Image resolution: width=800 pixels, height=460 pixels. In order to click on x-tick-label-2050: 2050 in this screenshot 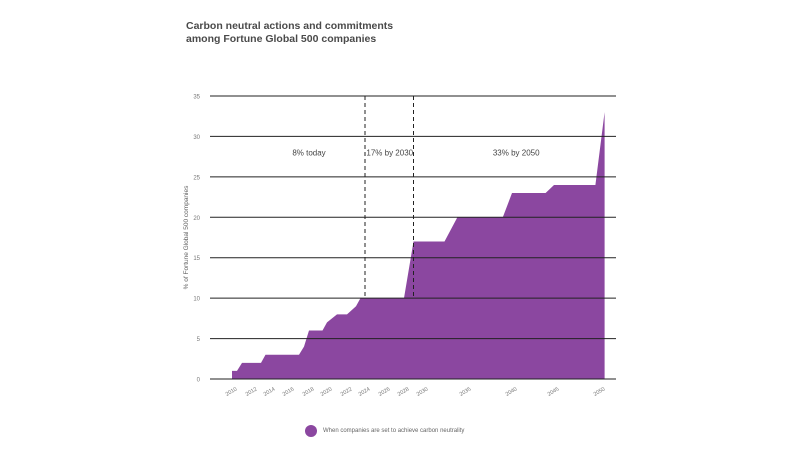, I will do `click(600, 391)`.